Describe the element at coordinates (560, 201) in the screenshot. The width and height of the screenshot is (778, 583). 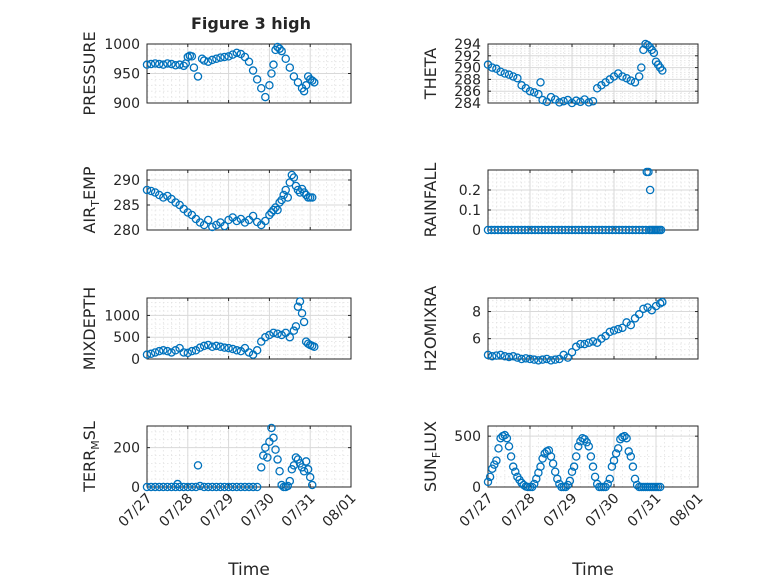
I see `axes-rainfall: 0 0.1 0.2 RAINFALL` at that location.